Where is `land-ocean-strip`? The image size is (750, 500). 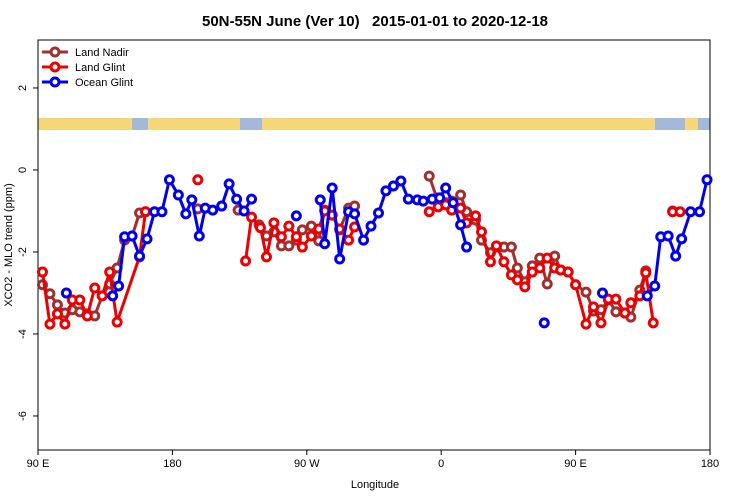
land-ocean-strip is located at coordinates (374, 124).